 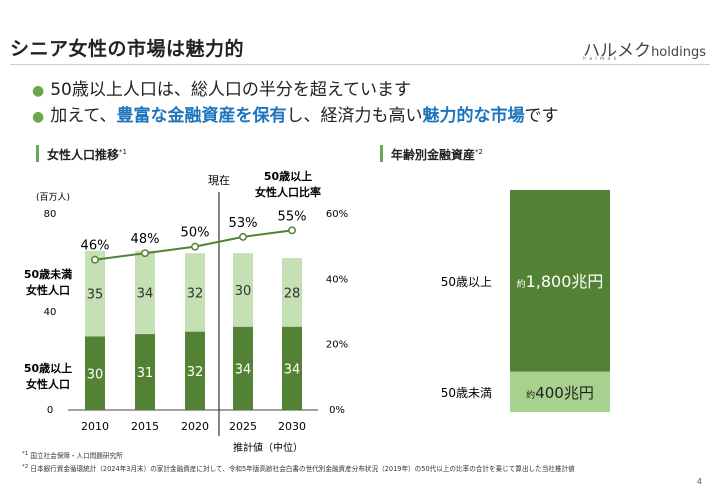 I want to click on y2-tick-label: 60%, so click(x=337, y=214).